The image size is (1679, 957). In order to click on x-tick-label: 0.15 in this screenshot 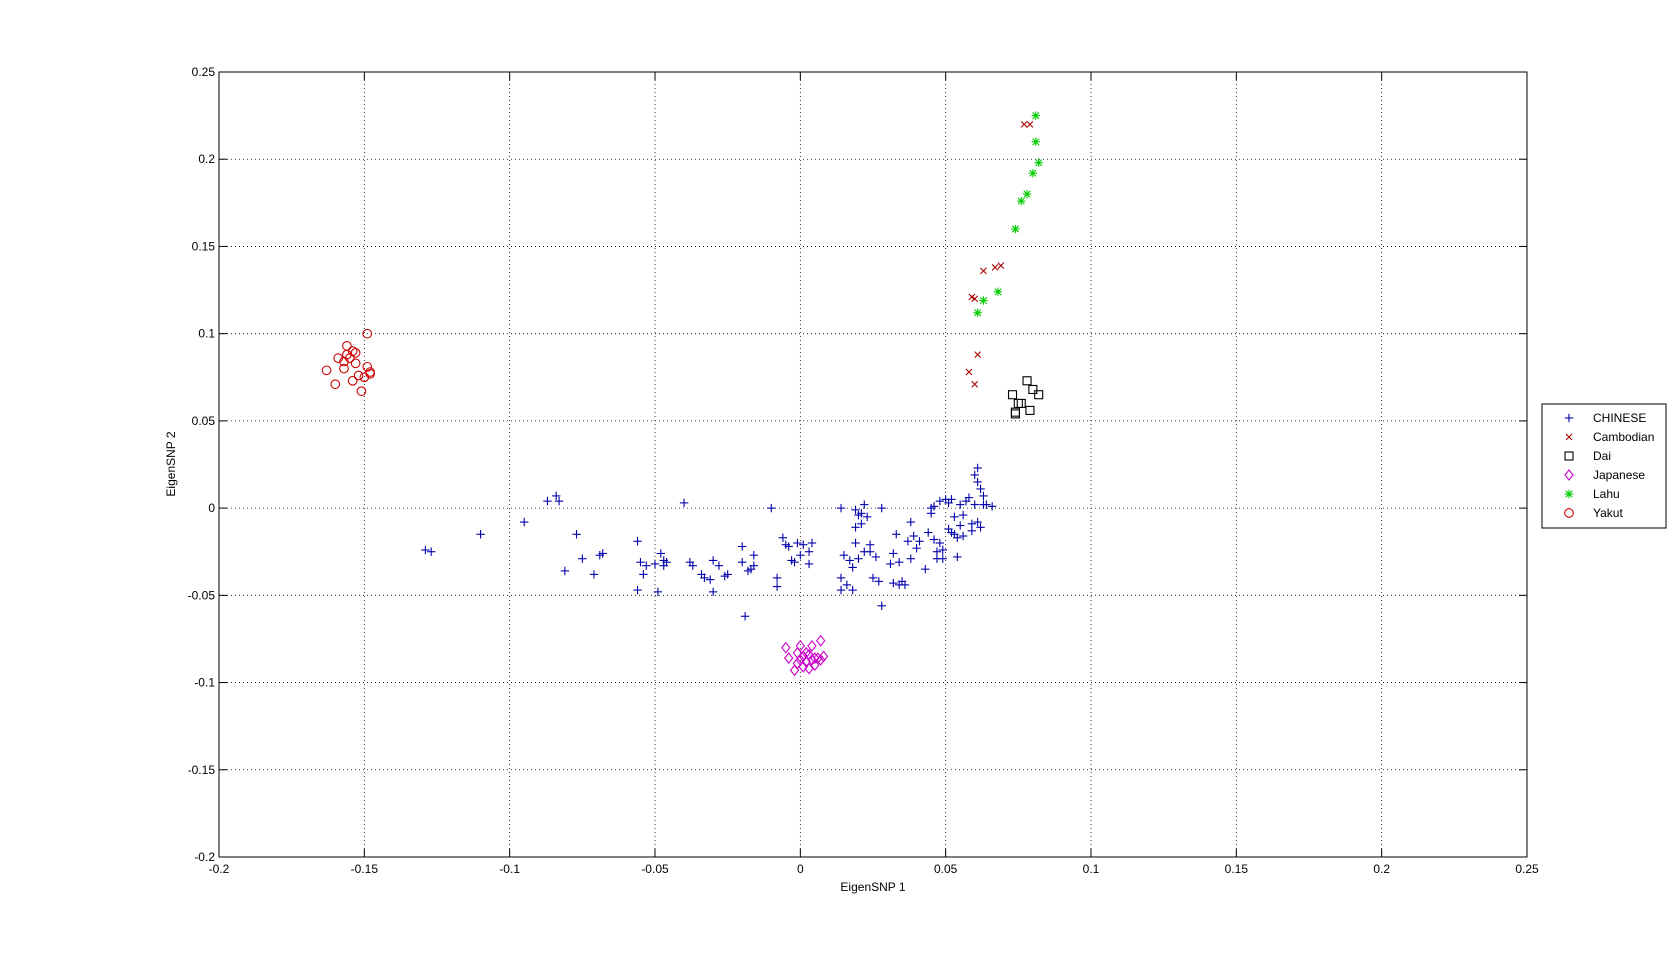, I will do `click(1237, 869)`.